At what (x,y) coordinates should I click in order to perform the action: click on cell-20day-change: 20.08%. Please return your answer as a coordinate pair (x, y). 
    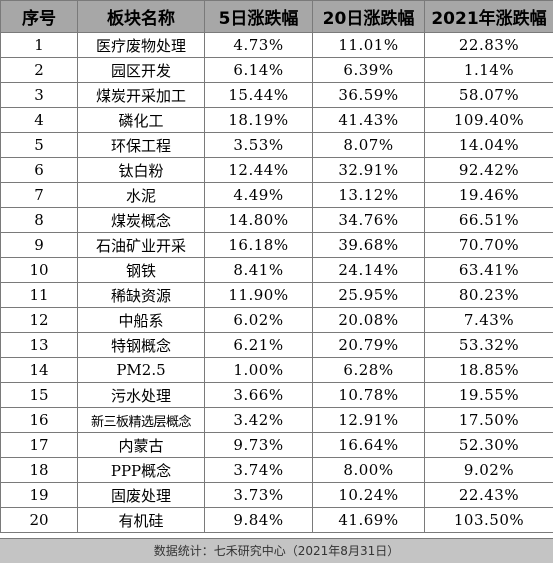
    Looking at the image, I should click on (368, 320).